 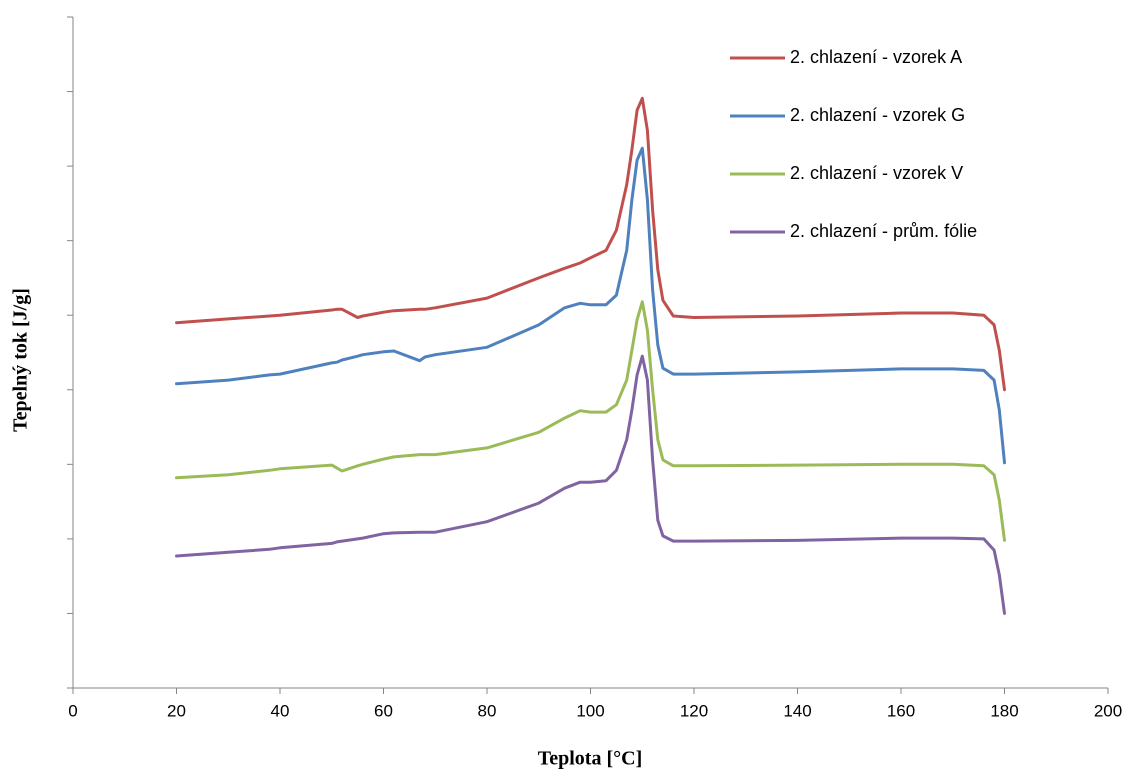 What do you see at coordinates (883, 231) in the screenshot?
I see `legend-label: 2. chlazení - prům. fólie` at bounding box center [883, 231].